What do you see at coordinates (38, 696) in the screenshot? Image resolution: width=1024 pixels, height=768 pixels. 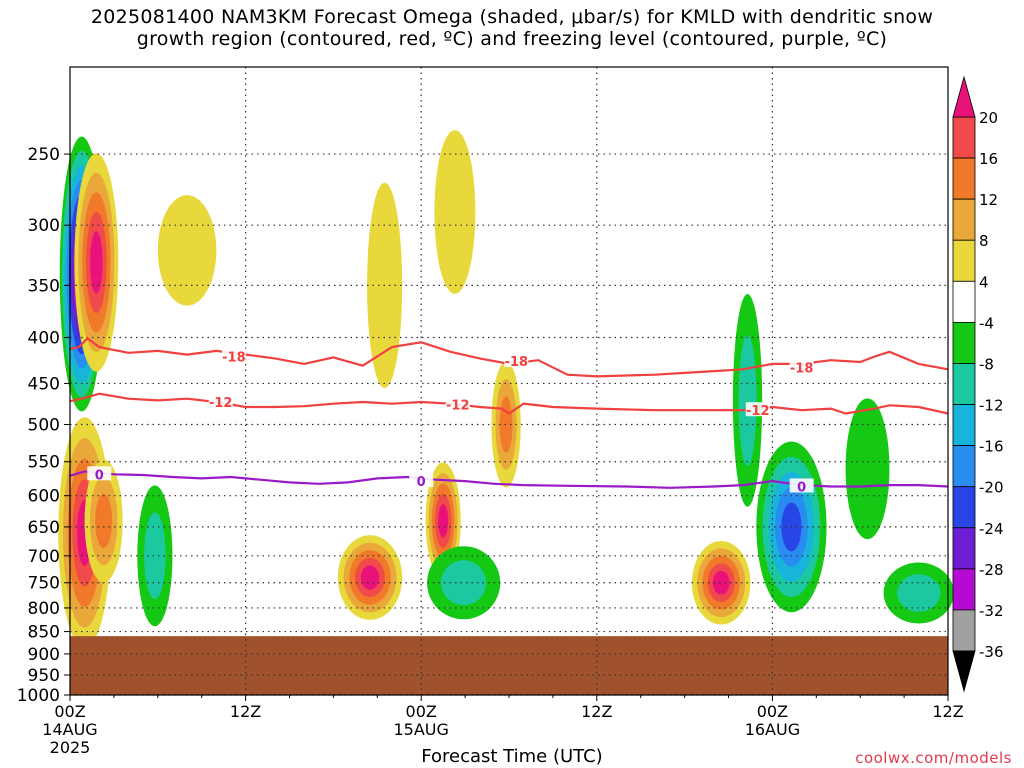 I see `y-tick-label: 1000` at bounding box center [38, 696].